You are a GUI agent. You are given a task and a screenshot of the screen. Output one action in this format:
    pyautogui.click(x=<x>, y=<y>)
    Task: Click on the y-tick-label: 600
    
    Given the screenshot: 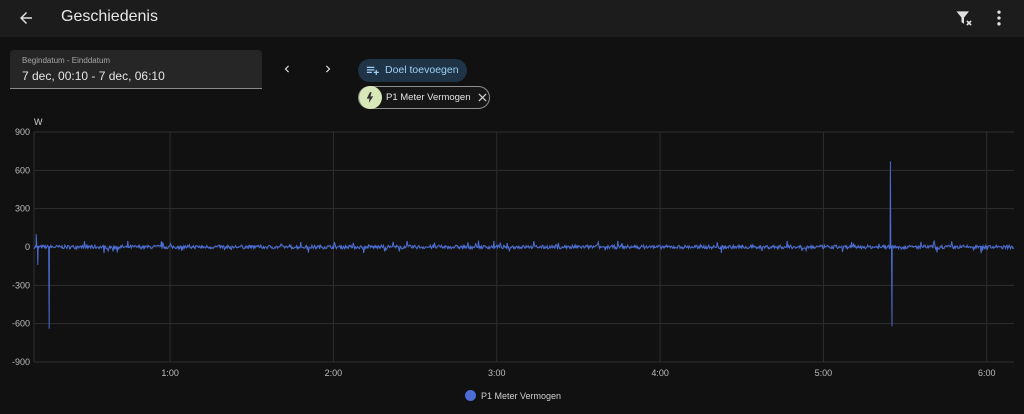 What is the action you would take?
    pyautogui.click(x=22, y=170)
    